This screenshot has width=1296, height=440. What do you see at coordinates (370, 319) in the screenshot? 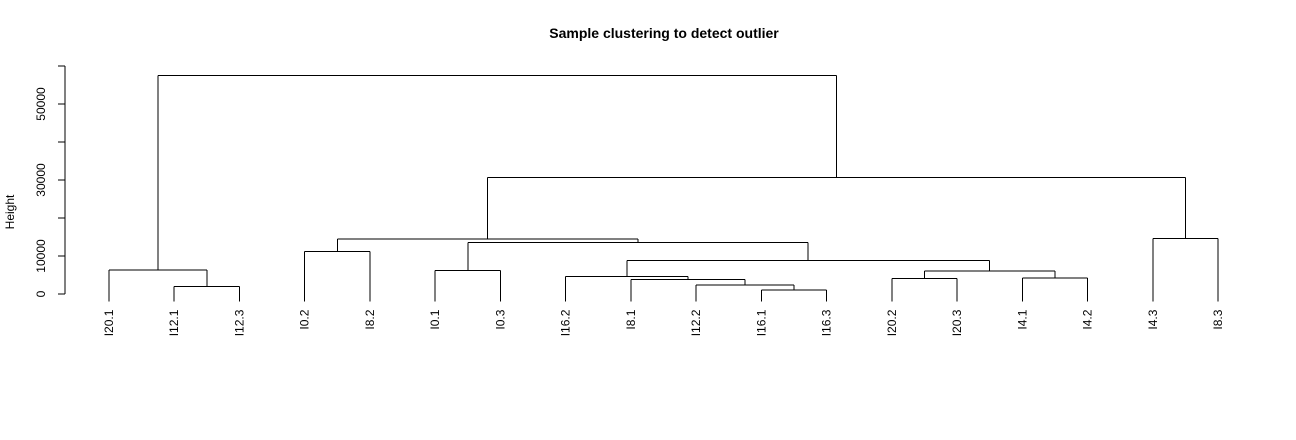
I see `leaf-label: I8.2` at bounding box center [370, 319].